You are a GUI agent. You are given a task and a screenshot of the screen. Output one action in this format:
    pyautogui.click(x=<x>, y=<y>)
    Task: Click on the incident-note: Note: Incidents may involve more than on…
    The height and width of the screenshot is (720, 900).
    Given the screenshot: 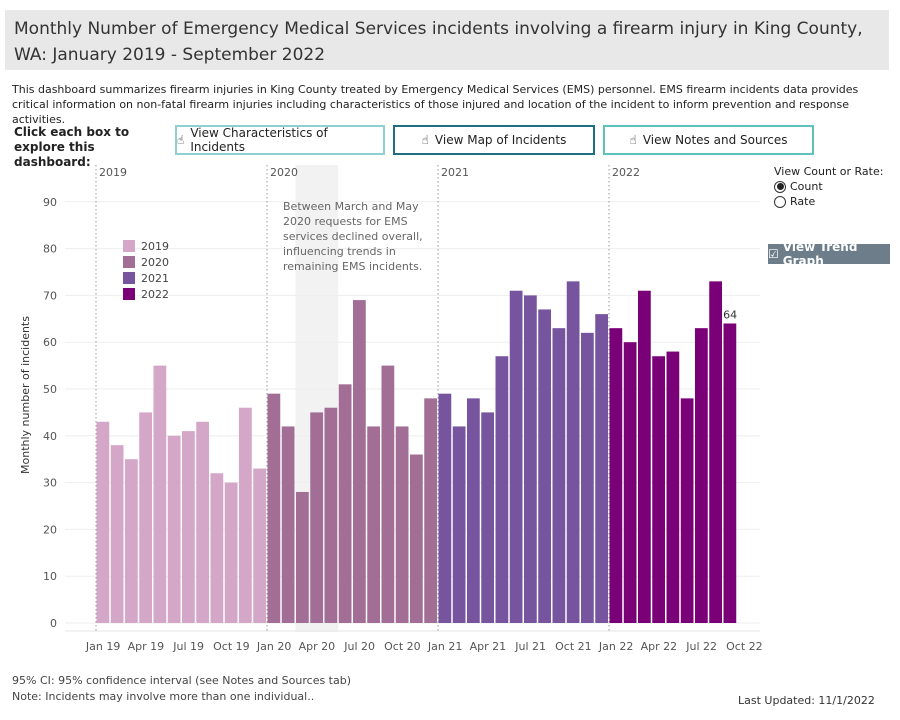 What is the action you would take?
    pyautogui.click(x=163, y=696)
    